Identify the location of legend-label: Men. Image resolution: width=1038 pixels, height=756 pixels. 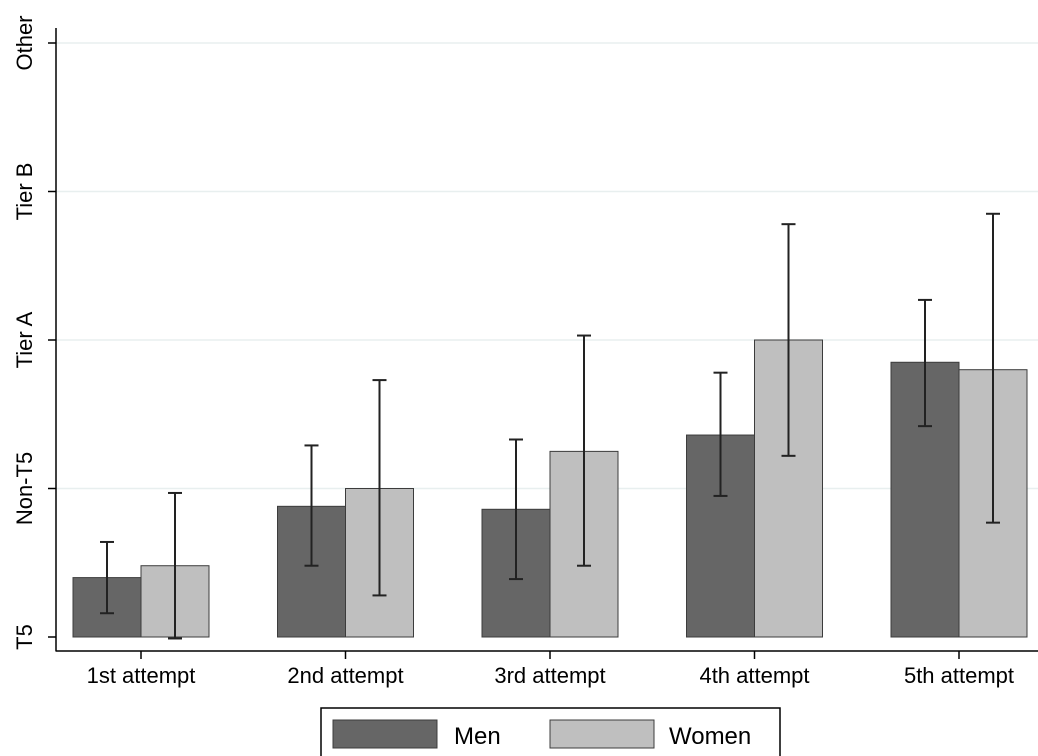
(477, 736).